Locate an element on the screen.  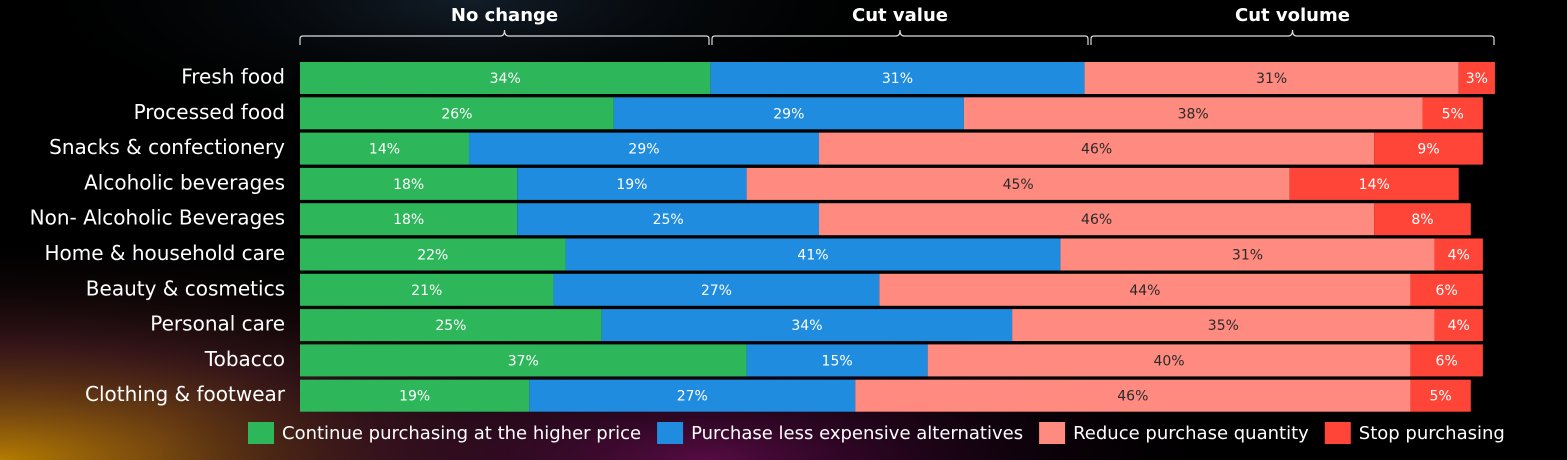
category-label: Beauty & cosmetics is located at coordinates (185, 288).